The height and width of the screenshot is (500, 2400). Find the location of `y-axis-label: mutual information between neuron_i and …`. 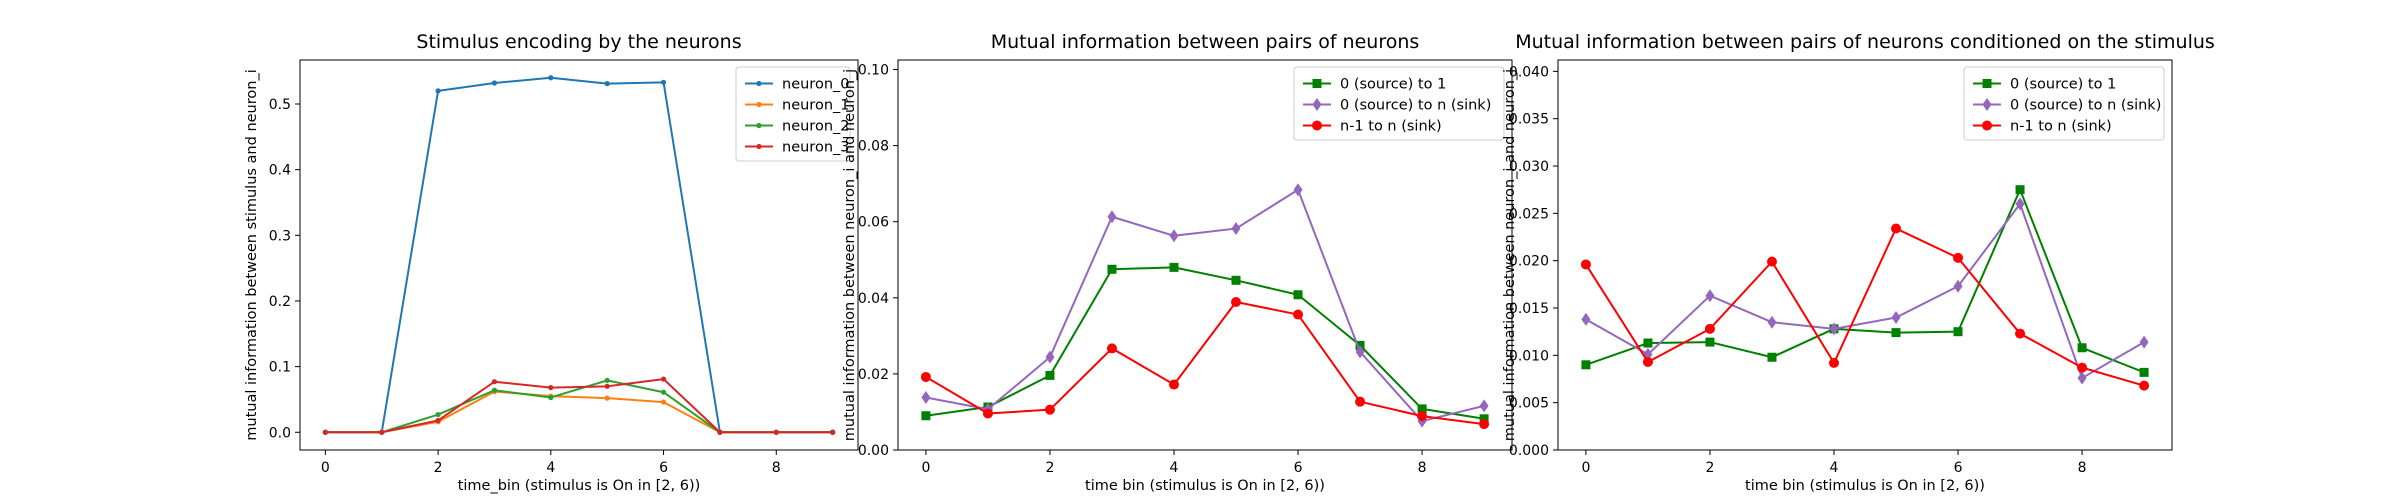

y-axis-label: mutual information between neuron_i and … is located at coordinates (850, 255).